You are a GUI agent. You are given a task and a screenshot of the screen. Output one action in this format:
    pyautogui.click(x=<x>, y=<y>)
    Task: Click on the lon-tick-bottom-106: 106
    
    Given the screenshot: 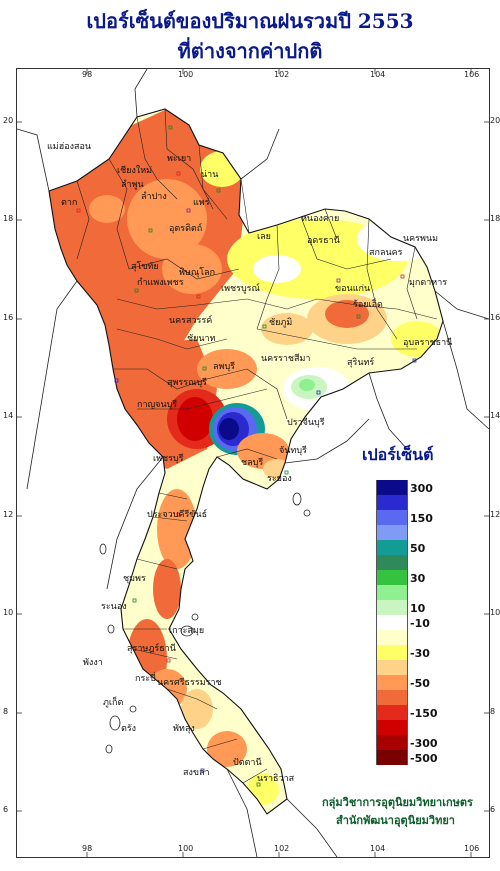 What is the action you would take?
    pyautogui.click(x=472, y=848)
    